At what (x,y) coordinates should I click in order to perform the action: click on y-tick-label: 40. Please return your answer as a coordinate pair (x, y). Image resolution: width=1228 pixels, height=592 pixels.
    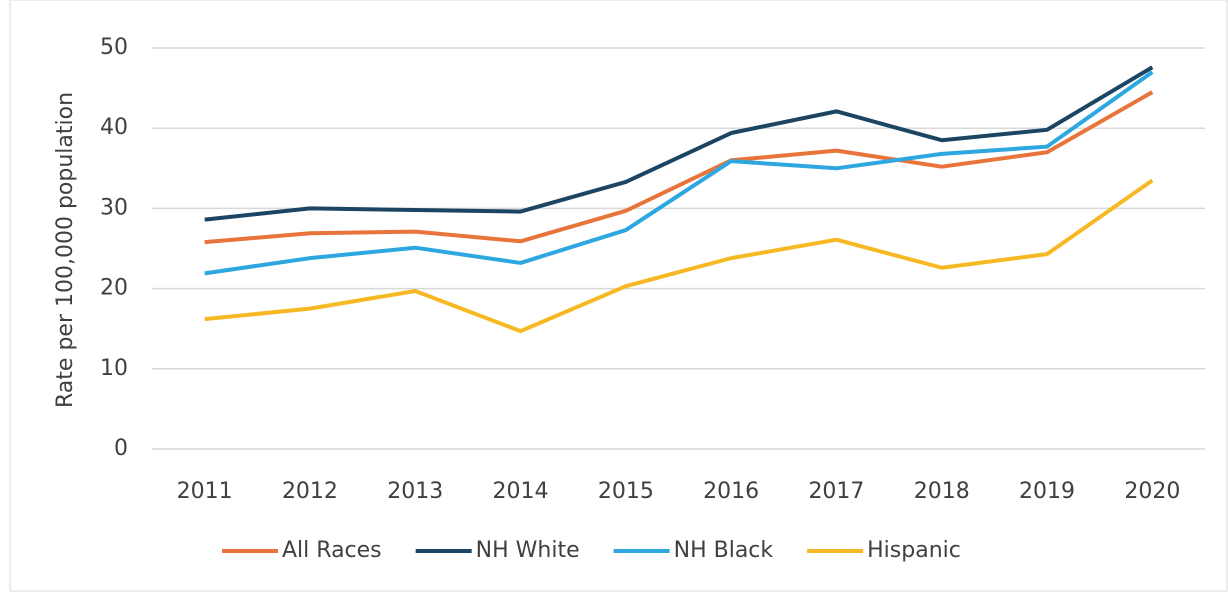
    Looking at the image, I should click on (114, 127).